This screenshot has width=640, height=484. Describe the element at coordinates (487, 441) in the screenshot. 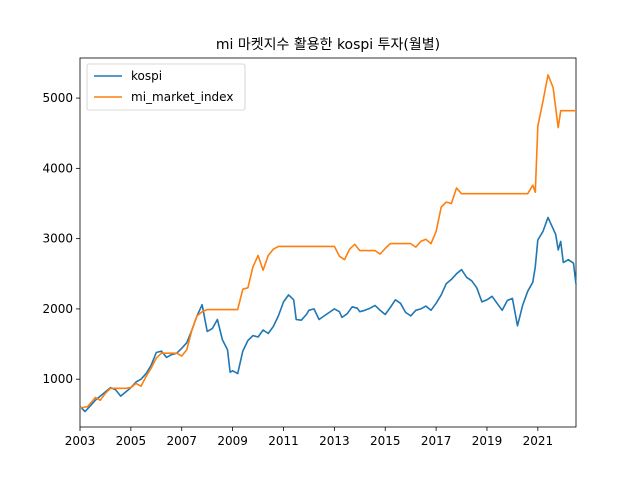

I see `x-tick-label: 2019` at that location.